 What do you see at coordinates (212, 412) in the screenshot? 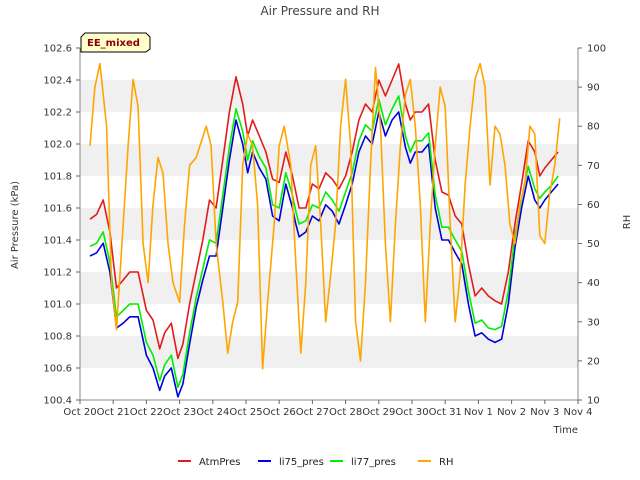
I see `x-tick-label: Oct 24` at bounding box center [212, 412].